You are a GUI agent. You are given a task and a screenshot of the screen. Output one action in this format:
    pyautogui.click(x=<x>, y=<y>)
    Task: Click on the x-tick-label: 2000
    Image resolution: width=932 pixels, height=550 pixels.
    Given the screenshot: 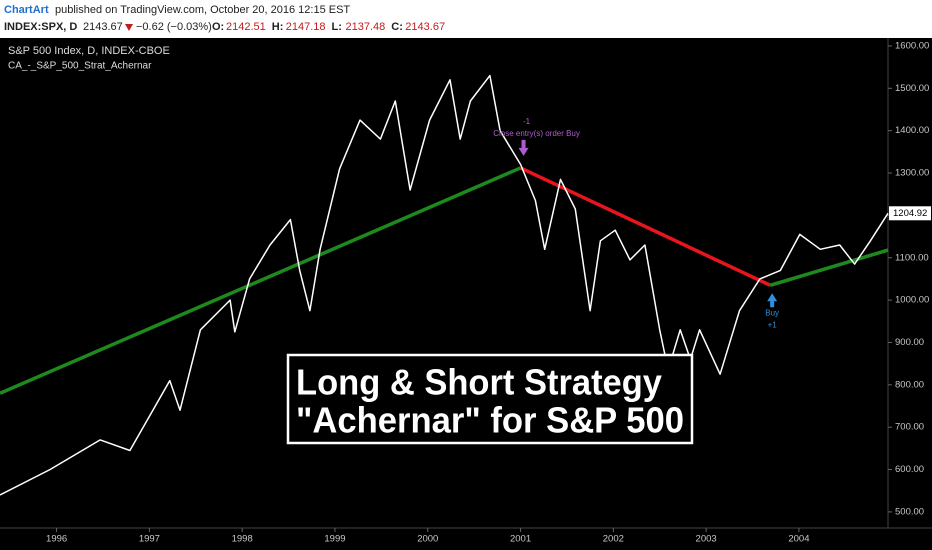 What is the action you would take?
    pyautogui.click(x=427, y=539)
    